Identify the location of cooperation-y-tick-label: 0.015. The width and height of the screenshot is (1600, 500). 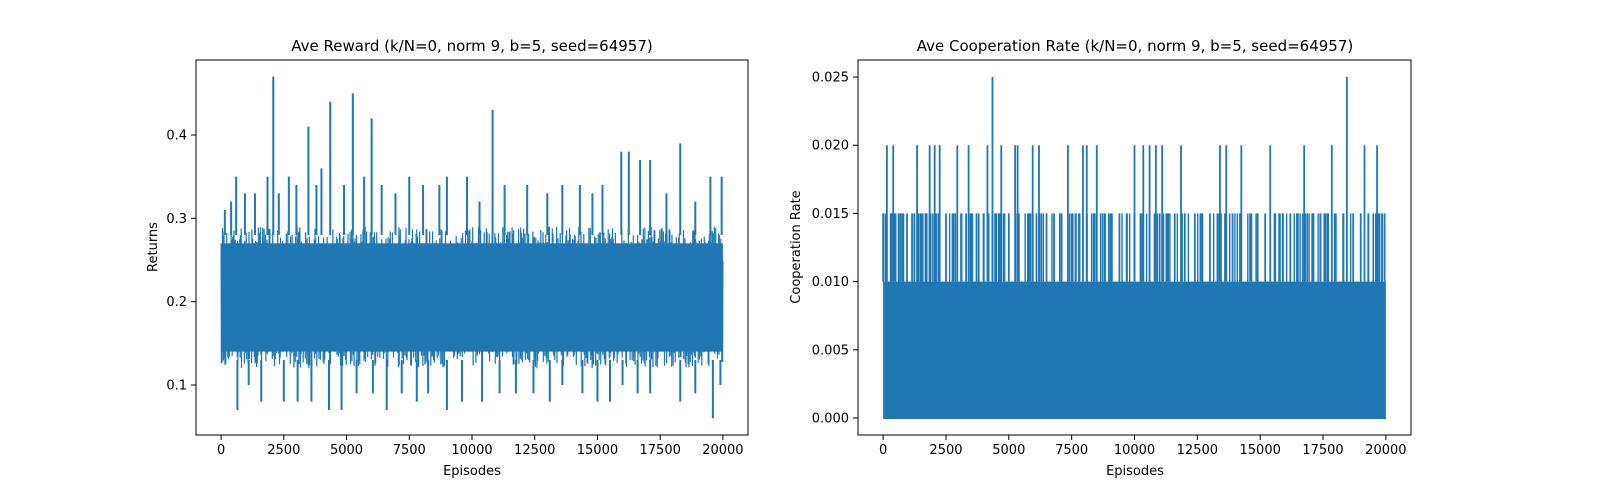
(830, 214).